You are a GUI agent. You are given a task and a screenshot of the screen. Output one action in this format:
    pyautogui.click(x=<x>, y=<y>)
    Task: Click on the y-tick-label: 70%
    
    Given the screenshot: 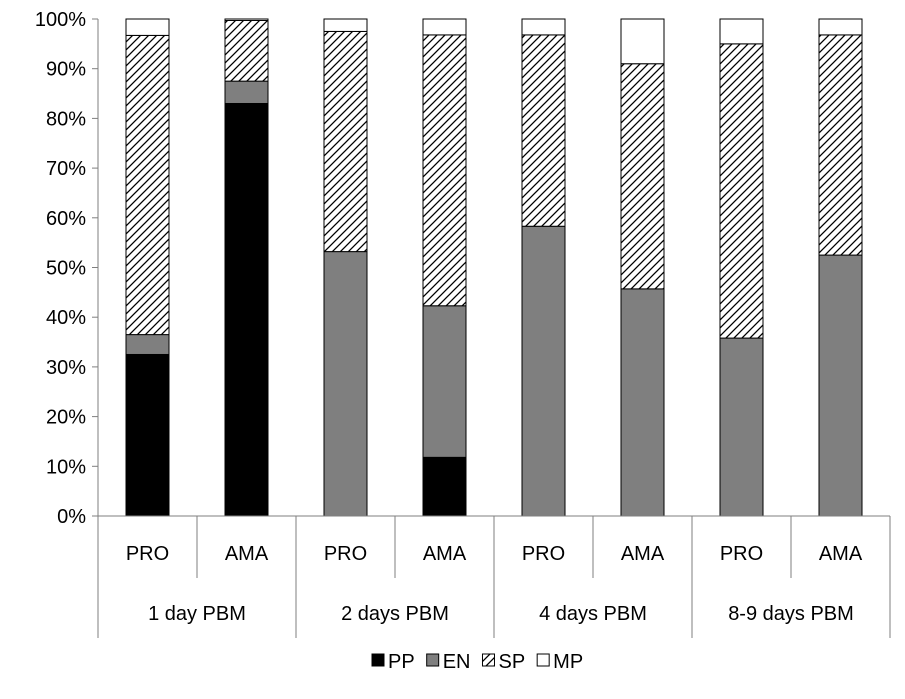 What is the action you would take?
    pyautogui.click(x=66, y=169)
    